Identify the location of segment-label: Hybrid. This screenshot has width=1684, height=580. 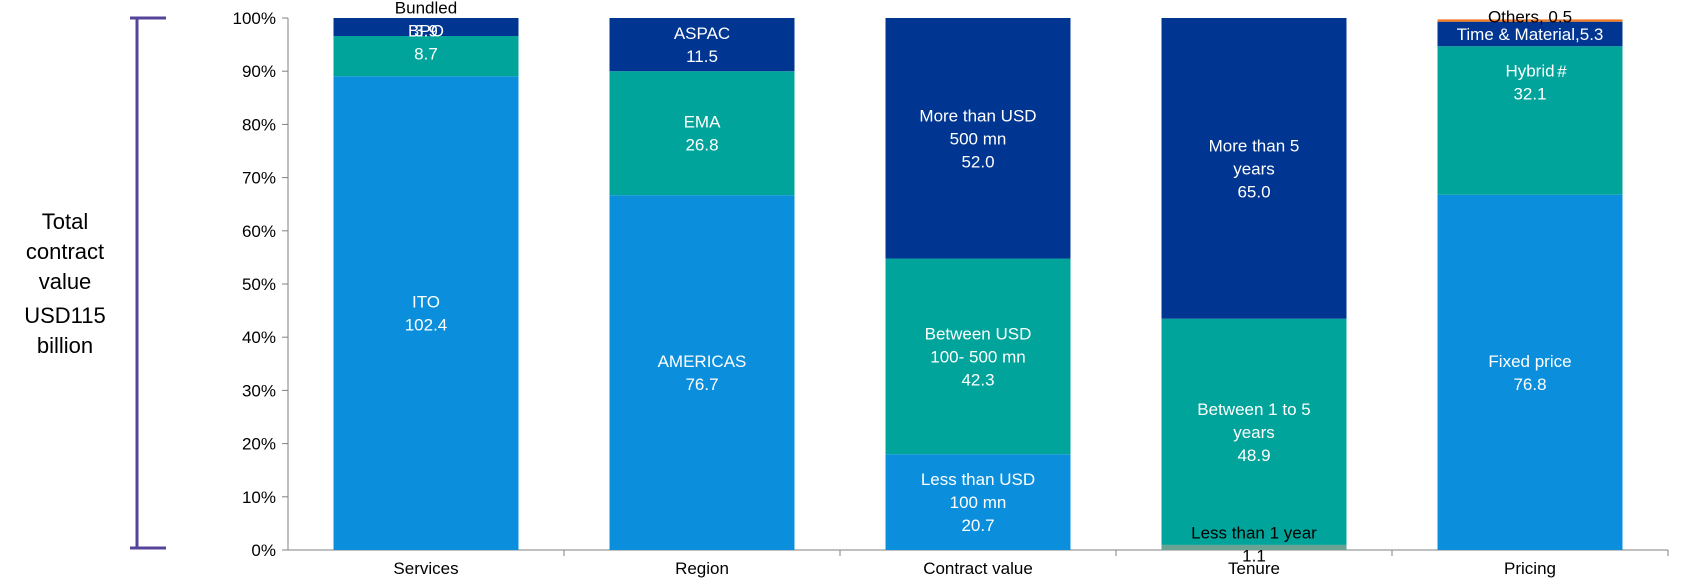
(1529, 71).